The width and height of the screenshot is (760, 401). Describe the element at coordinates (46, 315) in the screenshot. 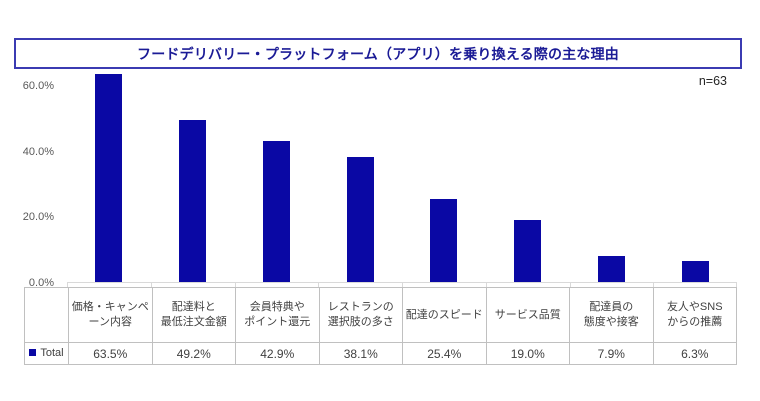

I see `table-corner-blank` at that location.